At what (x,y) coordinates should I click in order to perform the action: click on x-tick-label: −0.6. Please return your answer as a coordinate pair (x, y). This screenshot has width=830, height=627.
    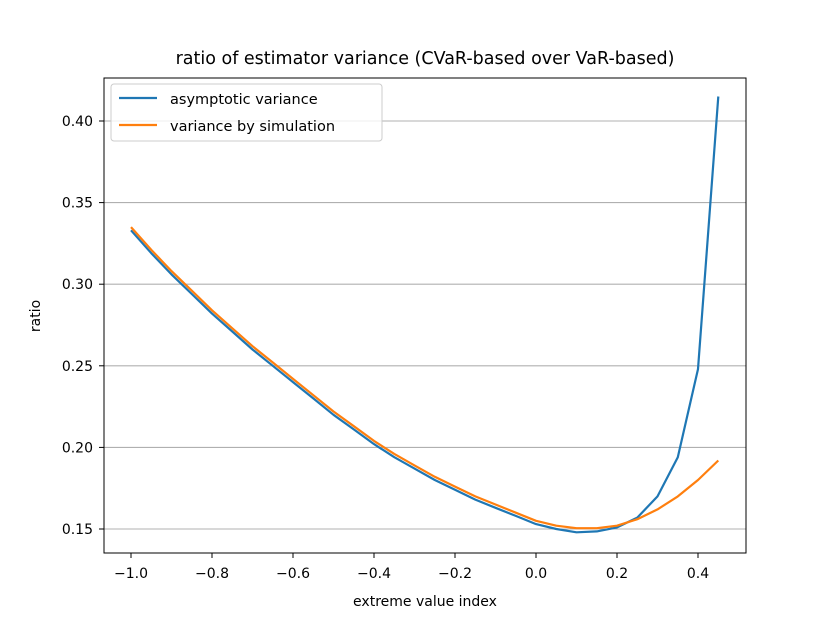
    Looking at the image, I should click on (293, 574).